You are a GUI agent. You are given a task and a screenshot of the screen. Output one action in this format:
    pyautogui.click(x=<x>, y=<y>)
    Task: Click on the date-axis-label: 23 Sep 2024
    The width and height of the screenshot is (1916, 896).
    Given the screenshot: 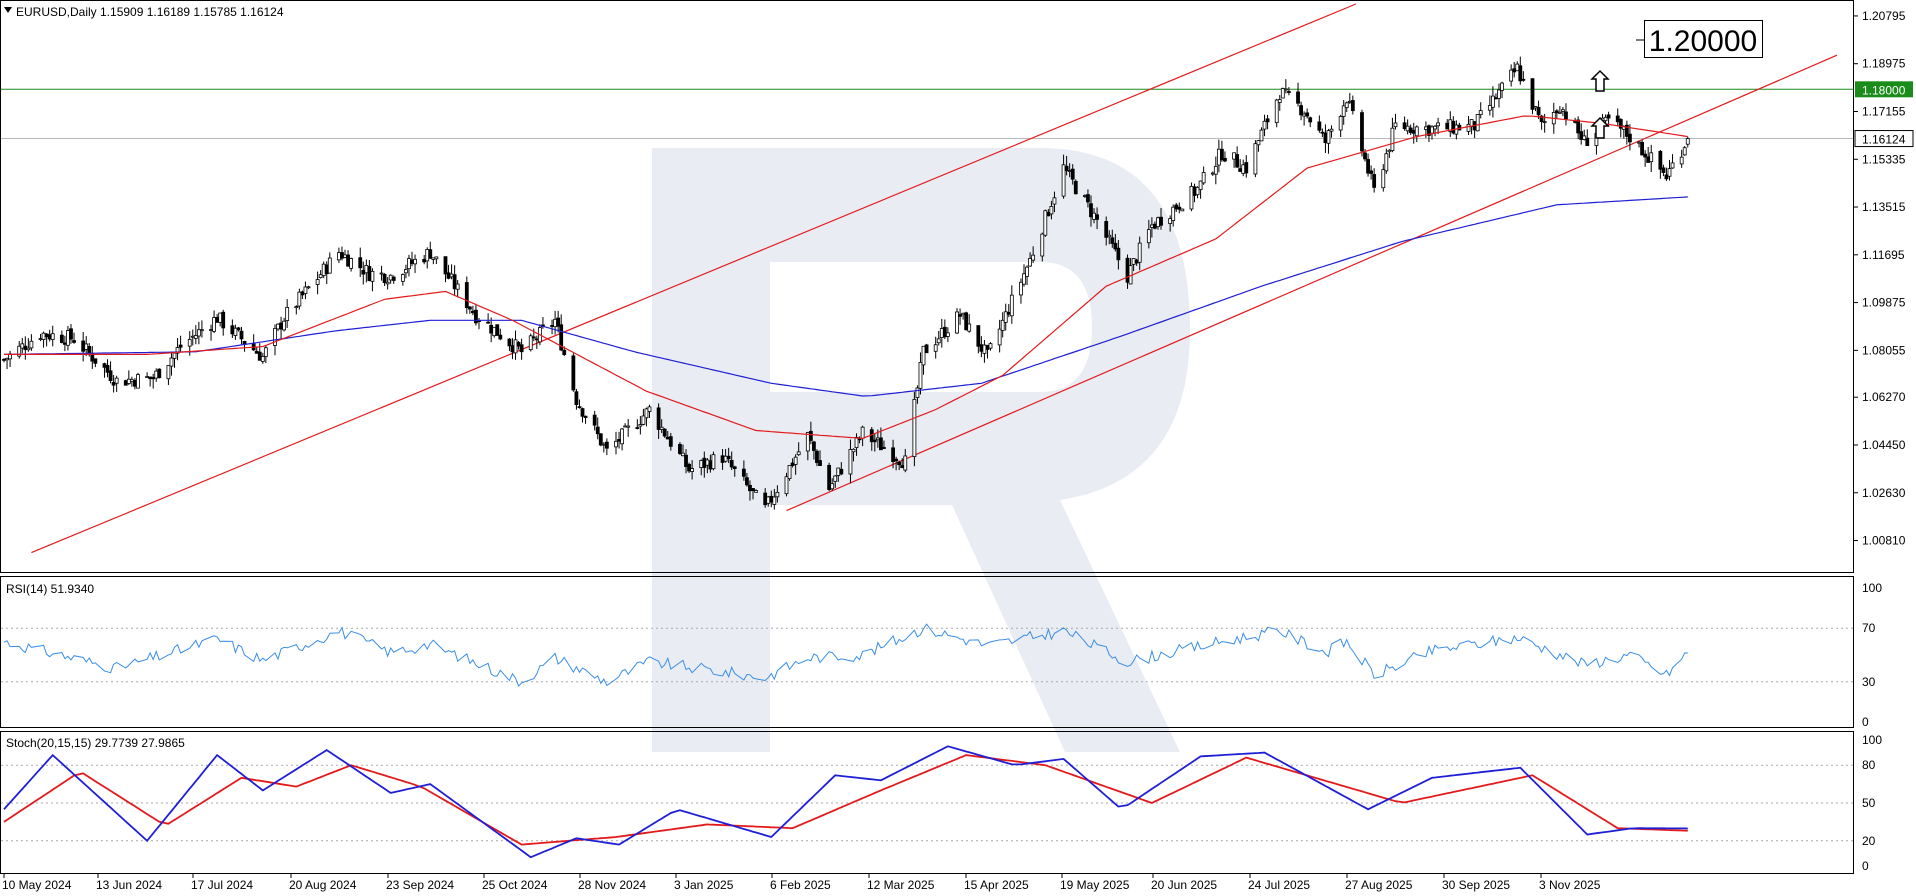 What is the action you would take?
    pyautogui.click(x=420, y=885)
    